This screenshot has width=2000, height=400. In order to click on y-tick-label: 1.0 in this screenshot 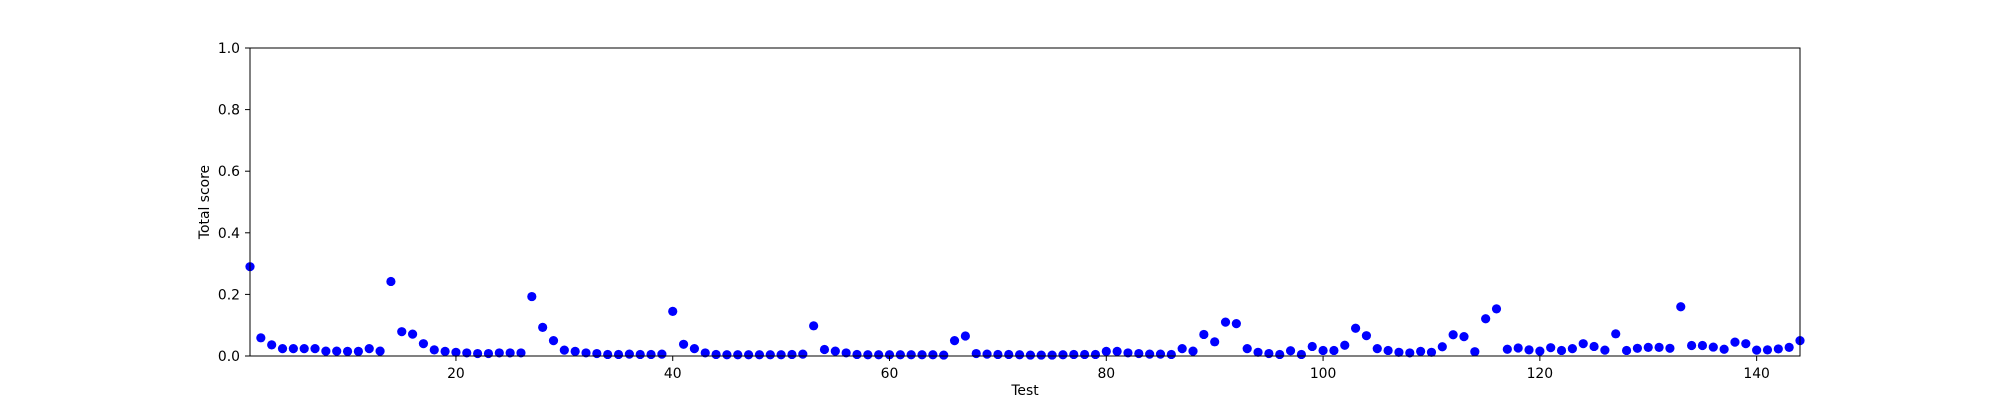, I will do `click(229, 49)`.